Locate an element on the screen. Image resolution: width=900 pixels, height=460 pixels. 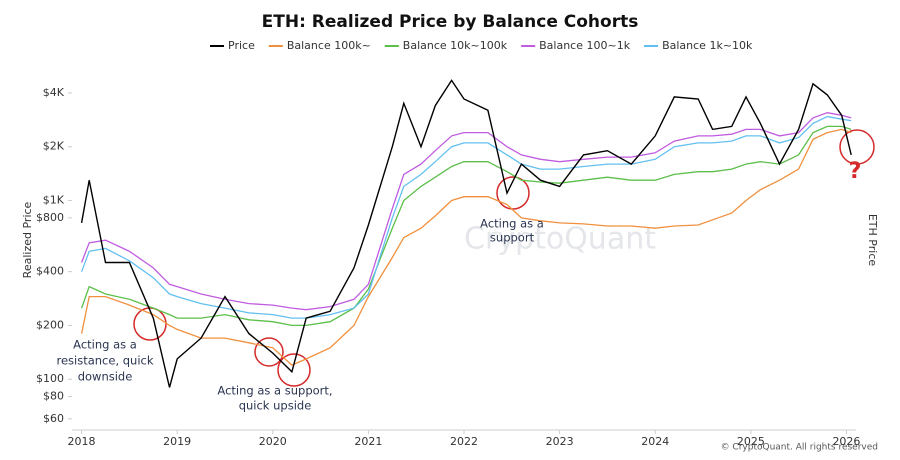
x-tick-label: 2020 is located at coordinates (273, 441).